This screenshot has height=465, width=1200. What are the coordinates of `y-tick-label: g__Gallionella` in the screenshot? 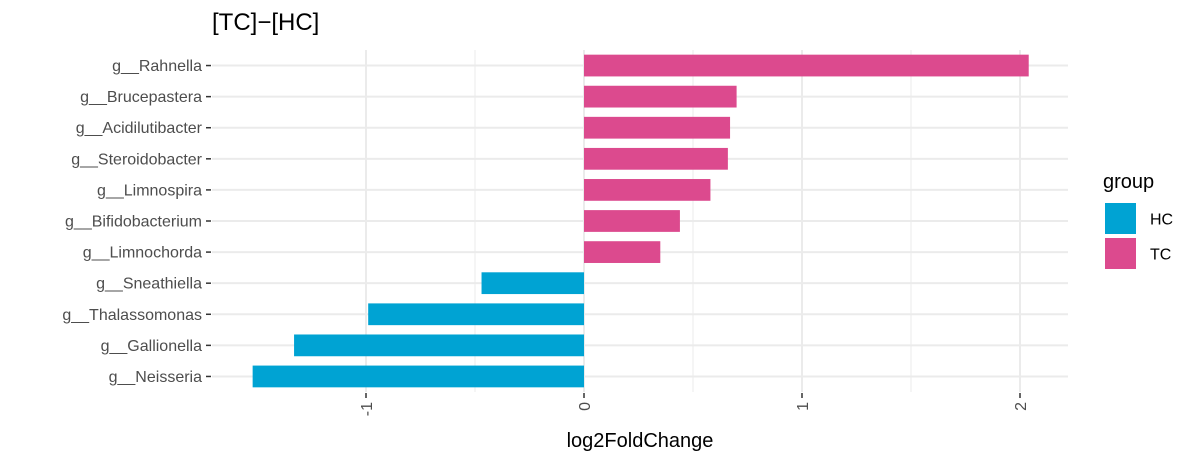 It's located at (152, 346).